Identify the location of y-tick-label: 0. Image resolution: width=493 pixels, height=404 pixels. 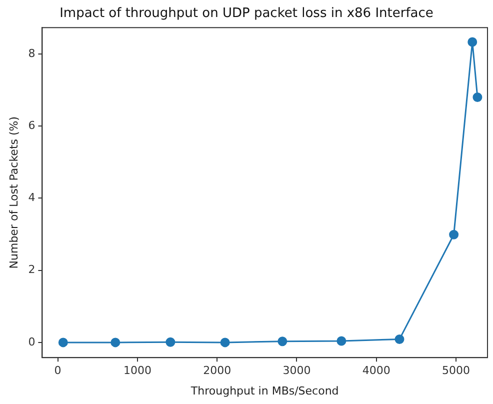
(32, 341).